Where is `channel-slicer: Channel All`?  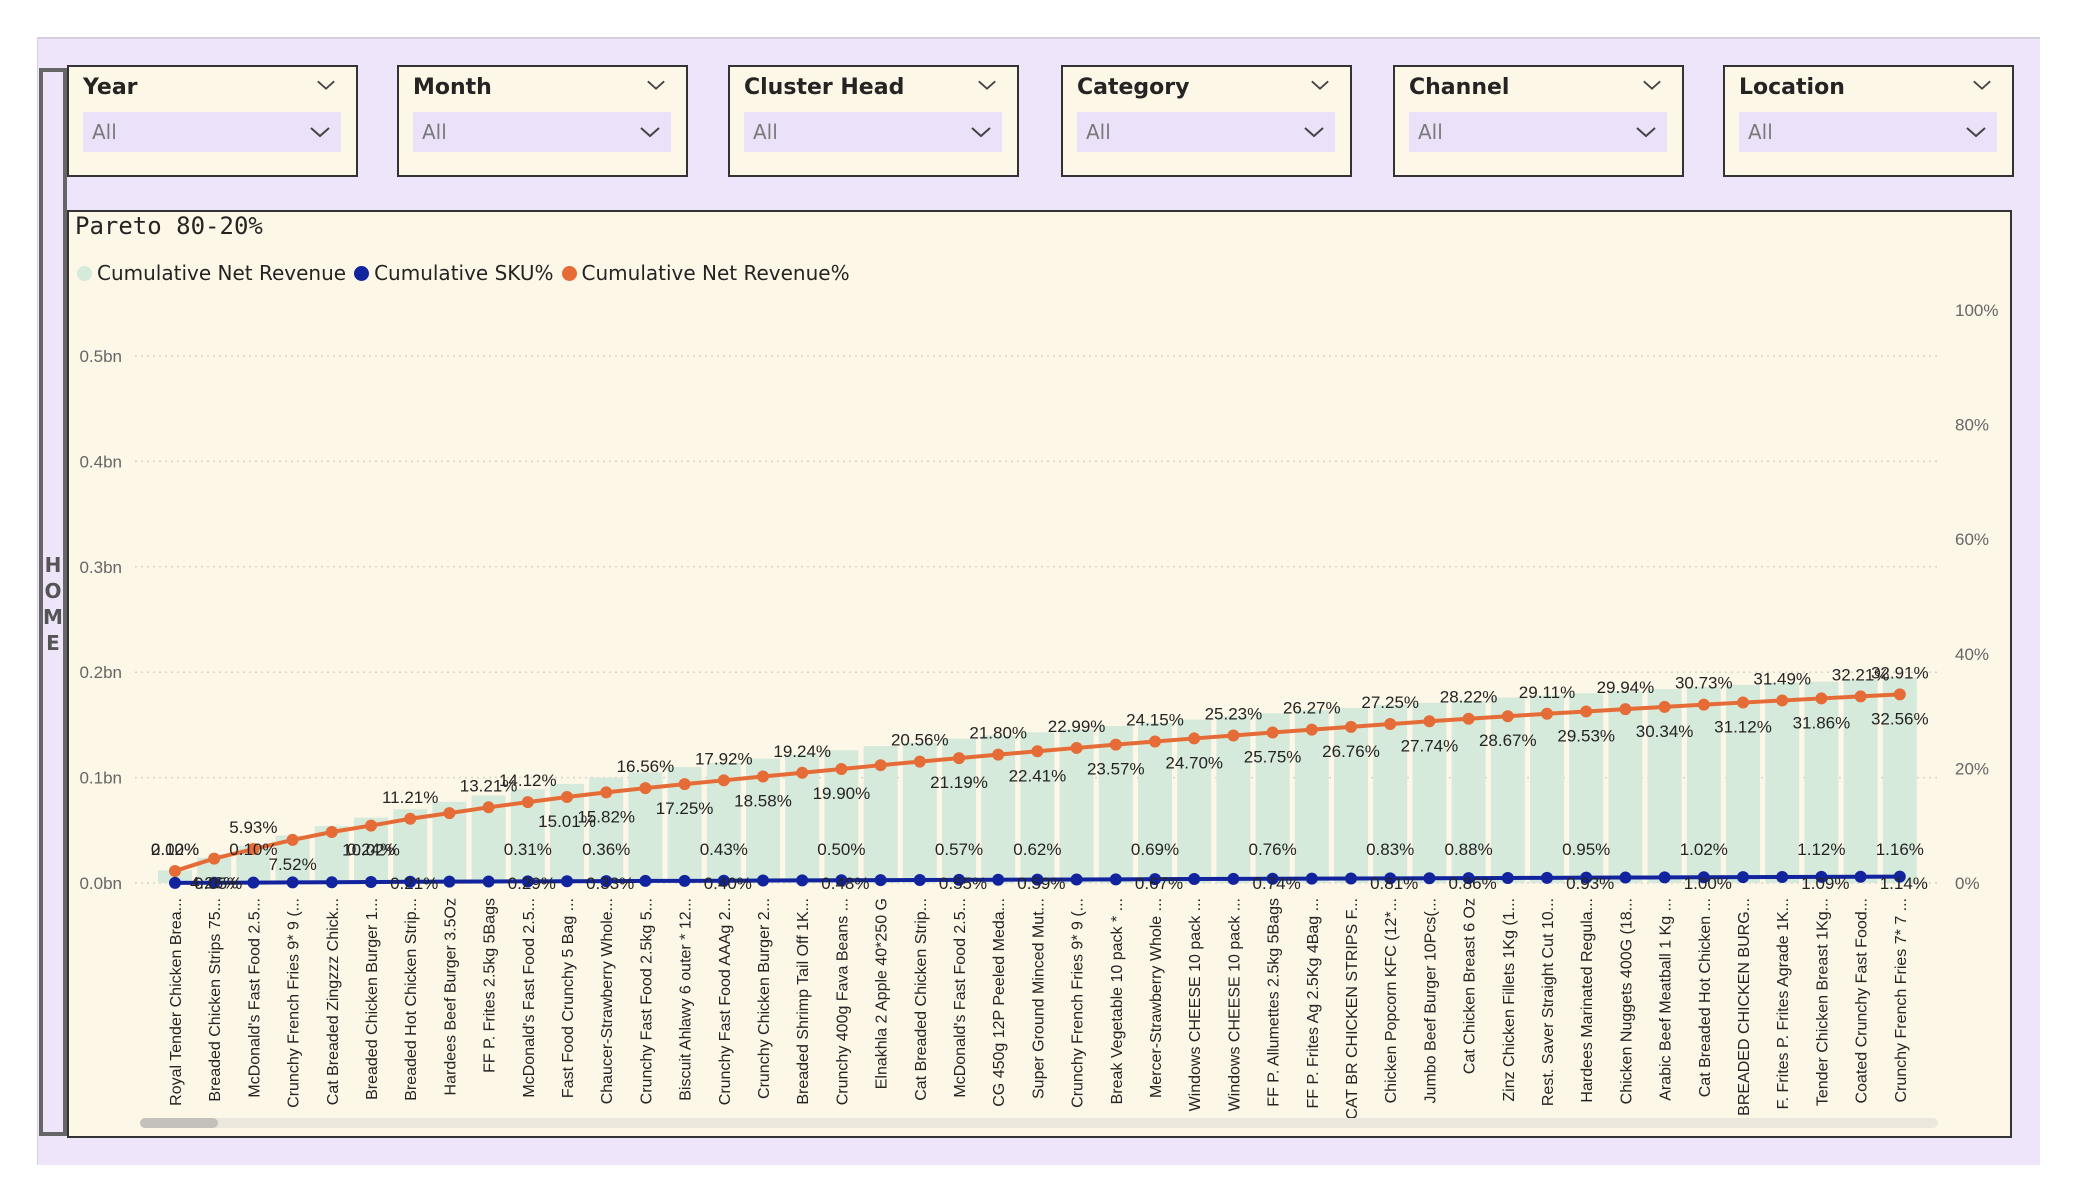 channel-slicer: Channel All is located at coordinates (1538, 121).